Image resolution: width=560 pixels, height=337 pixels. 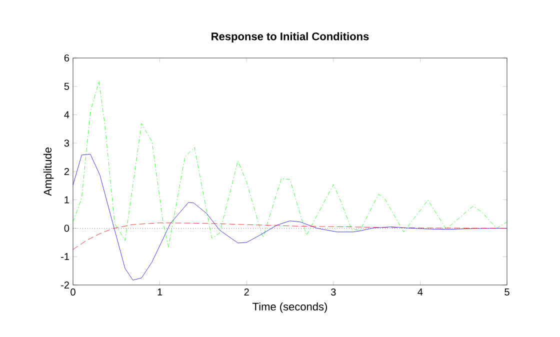 I want to click on y-tick-label: 1, so click(x=66, y=200).